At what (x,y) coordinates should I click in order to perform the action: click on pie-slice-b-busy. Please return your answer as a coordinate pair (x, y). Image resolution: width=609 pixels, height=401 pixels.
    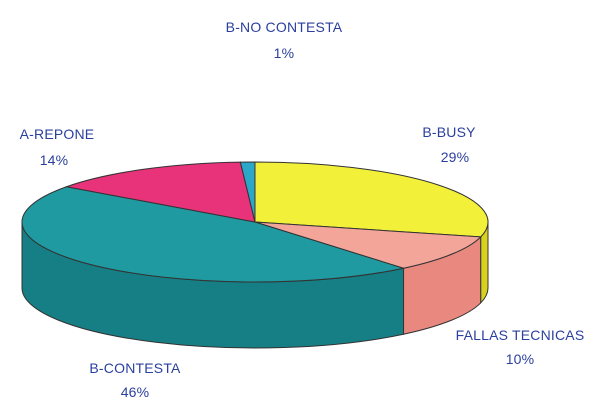
    Looking at the image, I should click on (371, 199).